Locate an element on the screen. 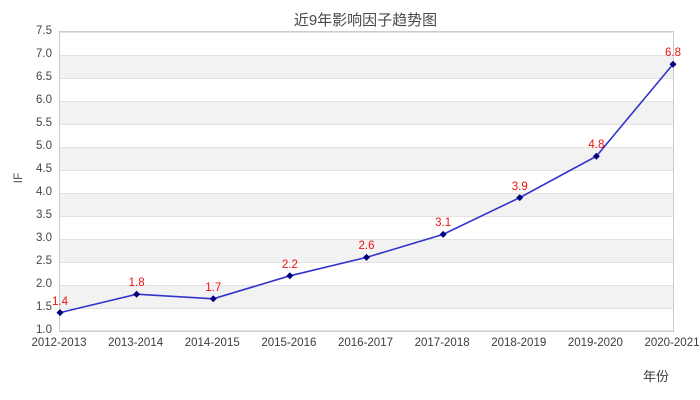  x-tick-label: 2012-2013 is located at coordinates (59, 343).